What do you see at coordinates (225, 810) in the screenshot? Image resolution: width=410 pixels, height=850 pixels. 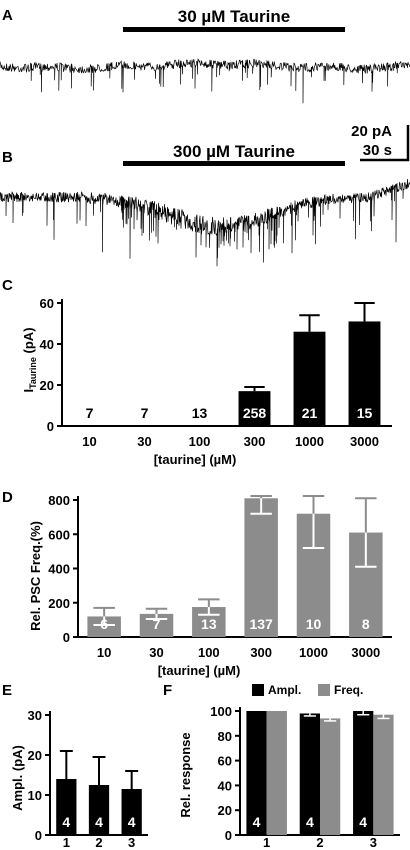 I see `chart-f-ytick-label: 20` at bounding box center [225, 810].